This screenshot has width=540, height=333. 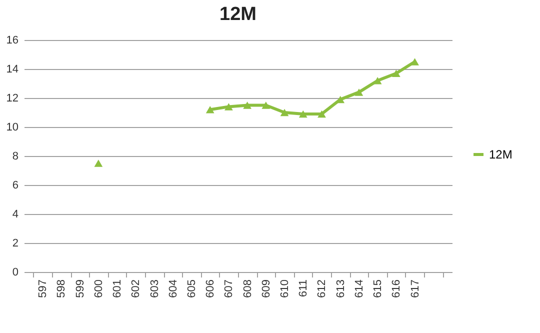 I want to click on x-tick-label: 615, so click(x=378, y=289).